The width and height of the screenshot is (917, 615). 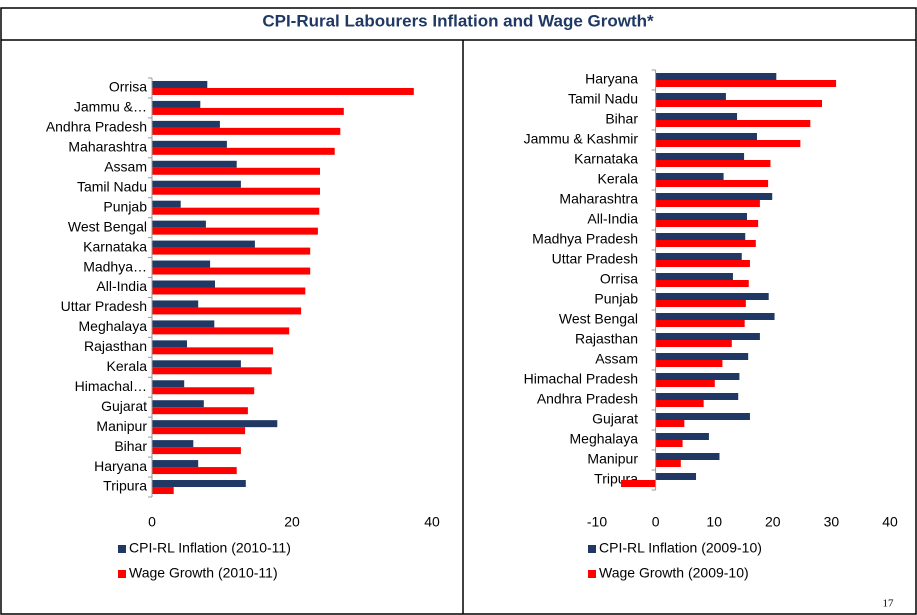 I want to click on y-tick-label: Jammu & Kashmir, so click(x=581, y=139).